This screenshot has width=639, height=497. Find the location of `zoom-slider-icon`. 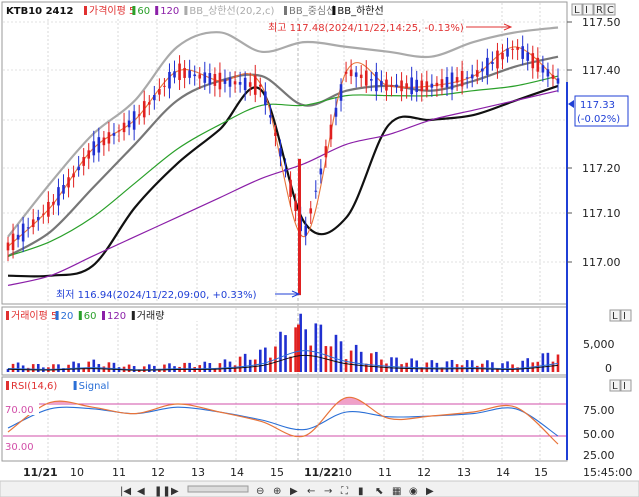

zoom-slider-icon is located at coordinates (218, 489).